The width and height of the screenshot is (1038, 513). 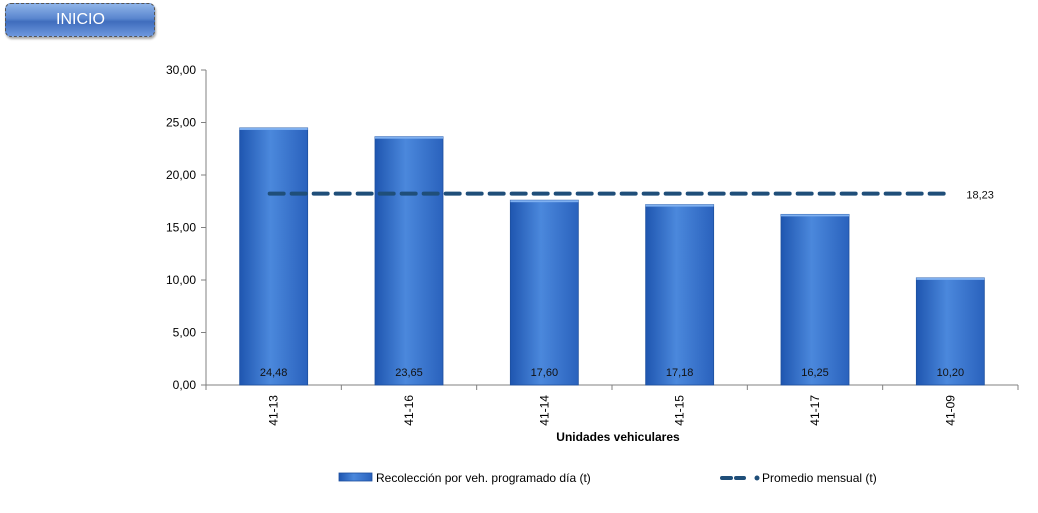 What do you see at coordinates (680, 373) in the screenshot?
I see `bar-data-label: 17,18` at bounding box center [680, 373].